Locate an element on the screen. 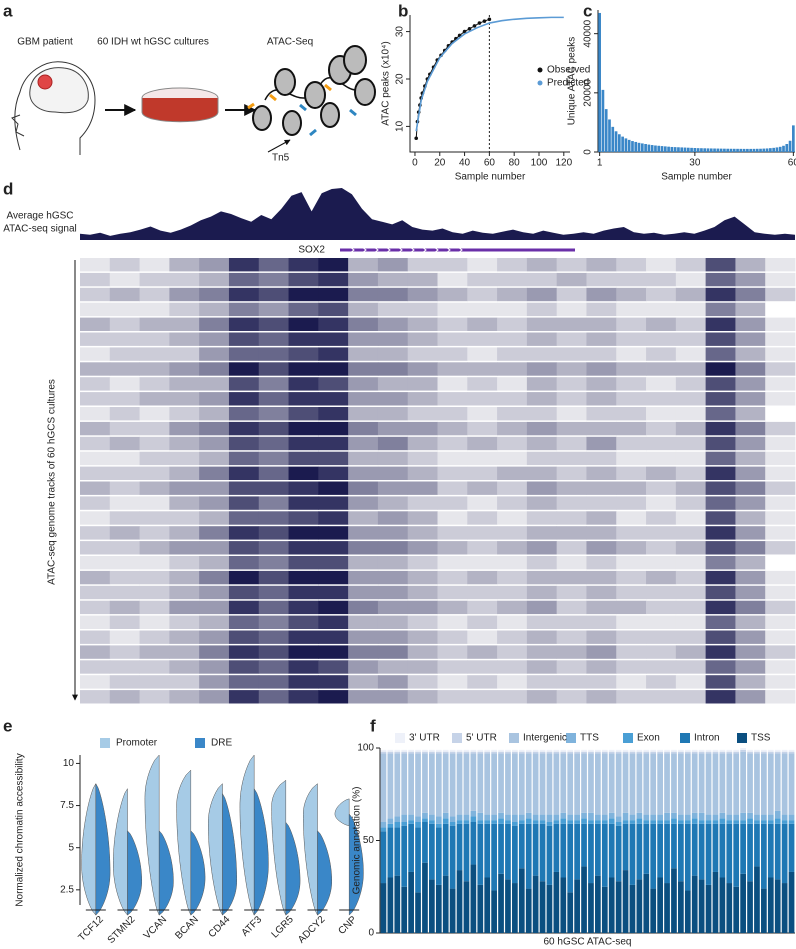  x-tick-label: CD44 is located at coordinates (220, 927).